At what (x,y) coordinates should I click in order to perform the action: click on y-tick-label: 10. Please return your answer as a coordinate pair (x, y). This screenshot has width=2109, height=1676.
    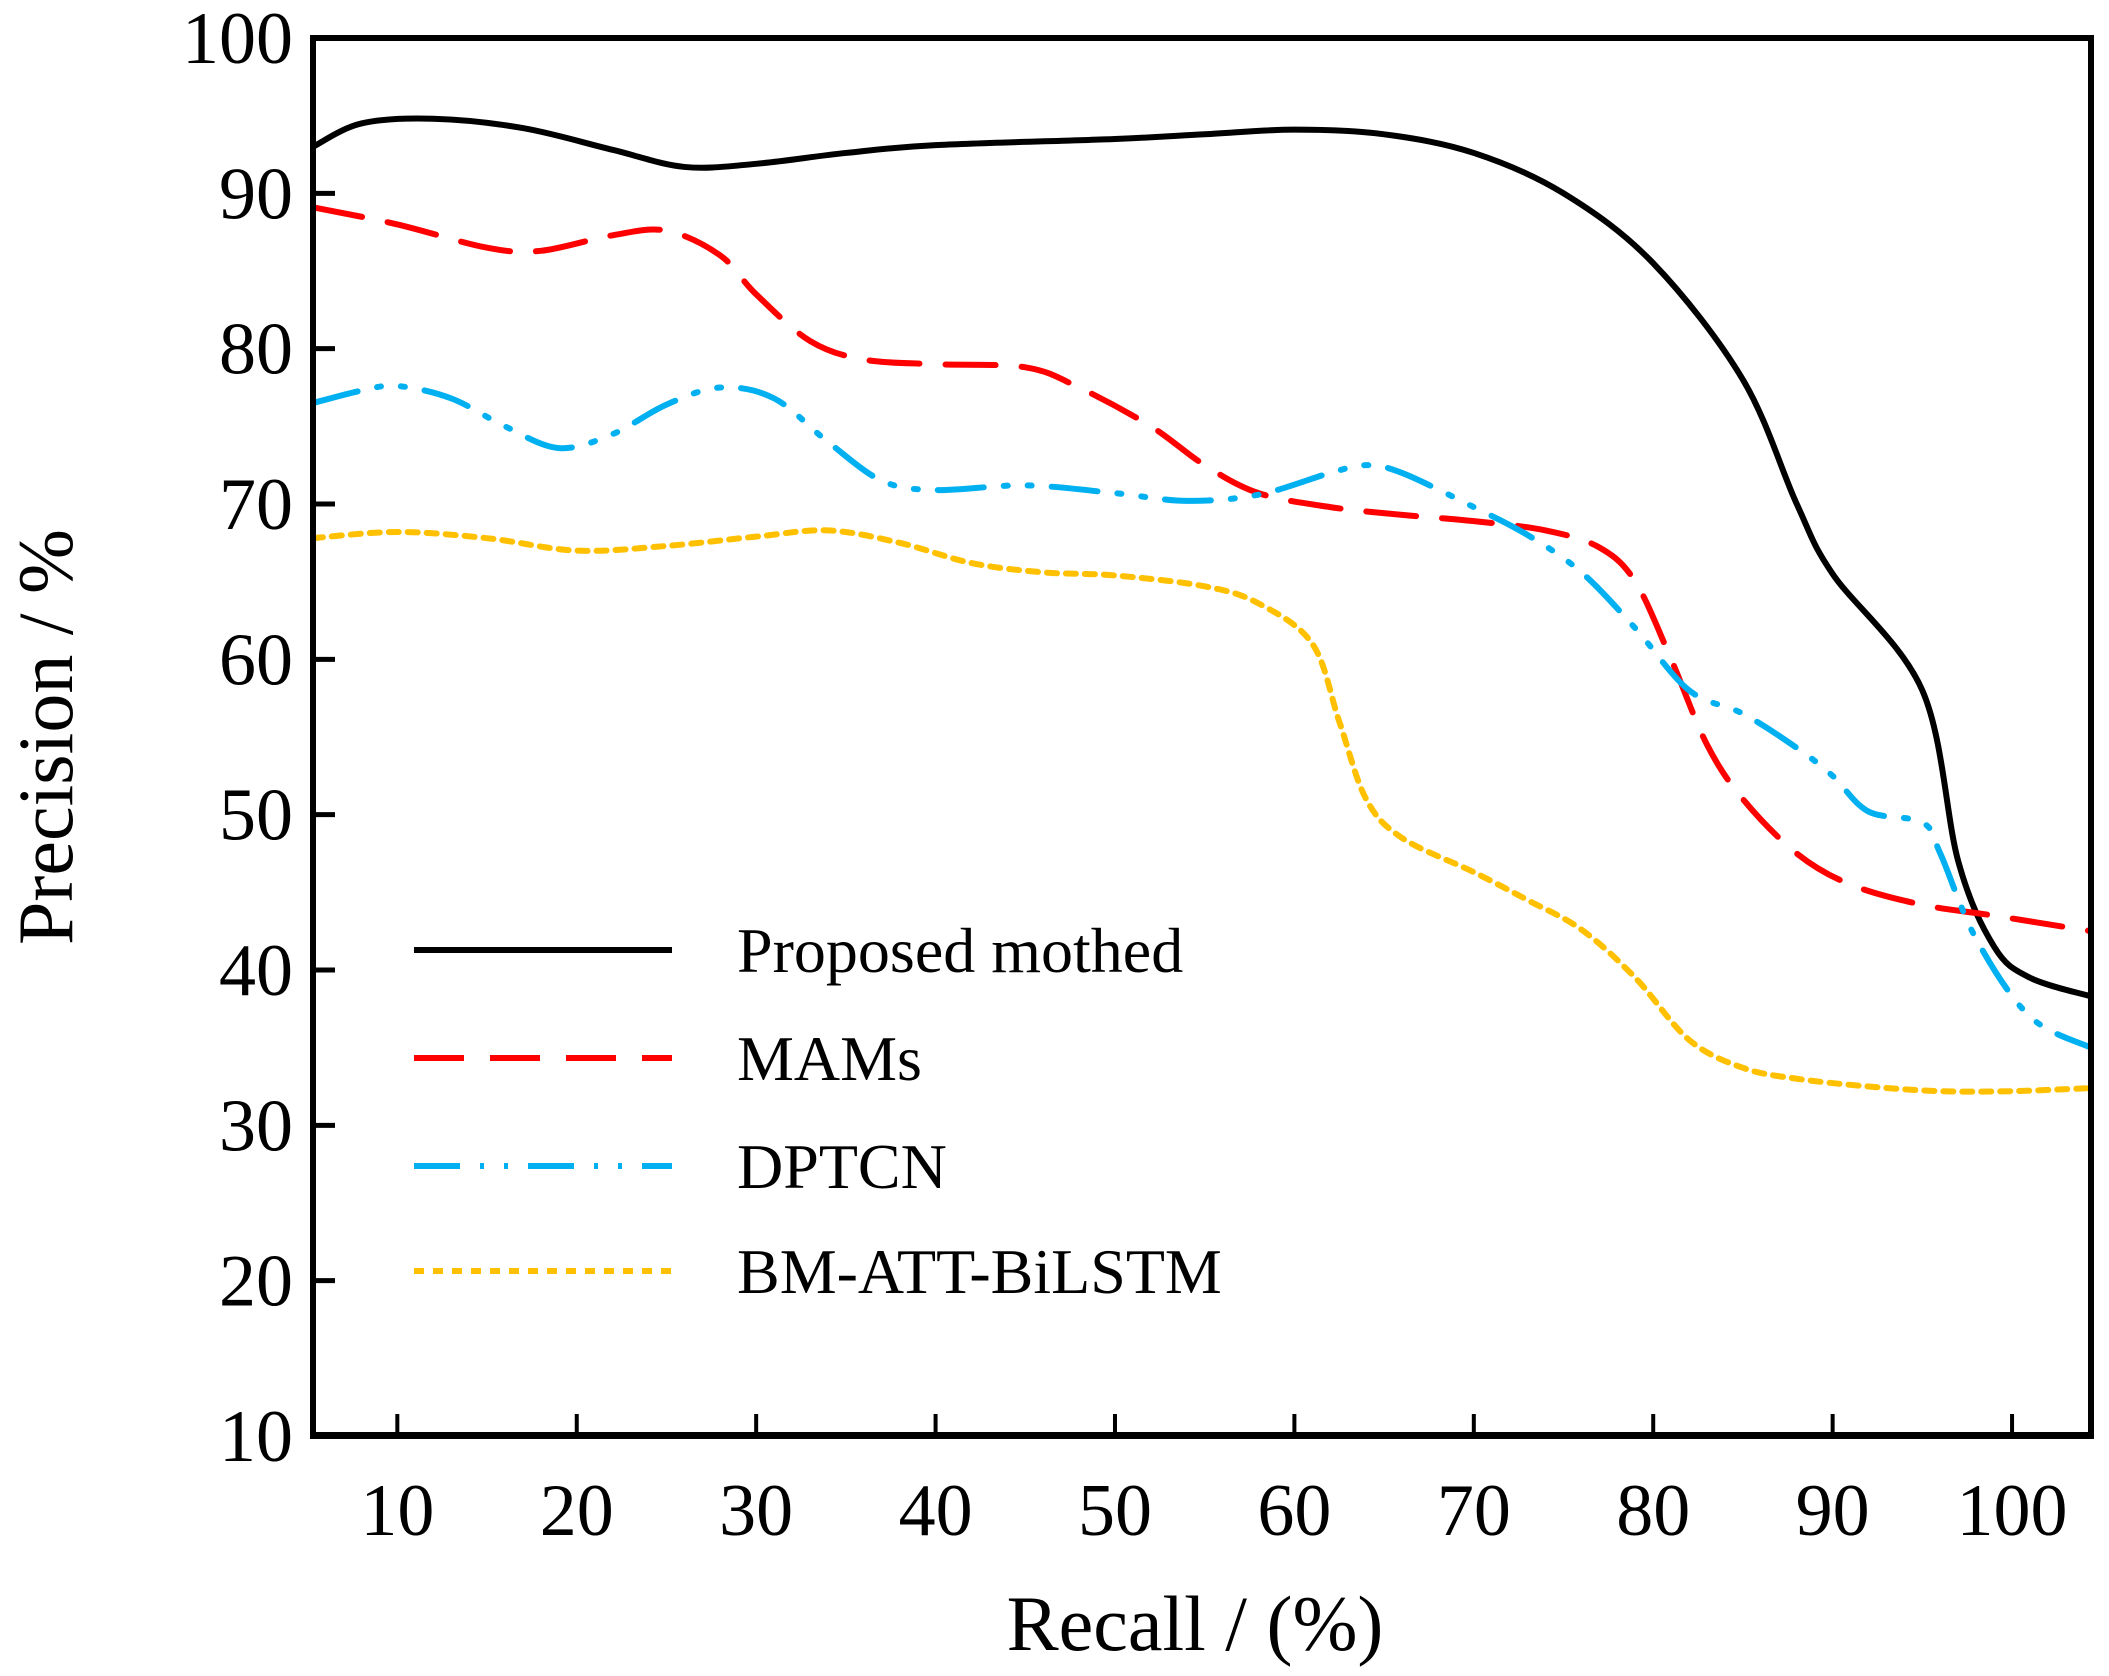
    Looking at the image, I should click on (256, 1437).